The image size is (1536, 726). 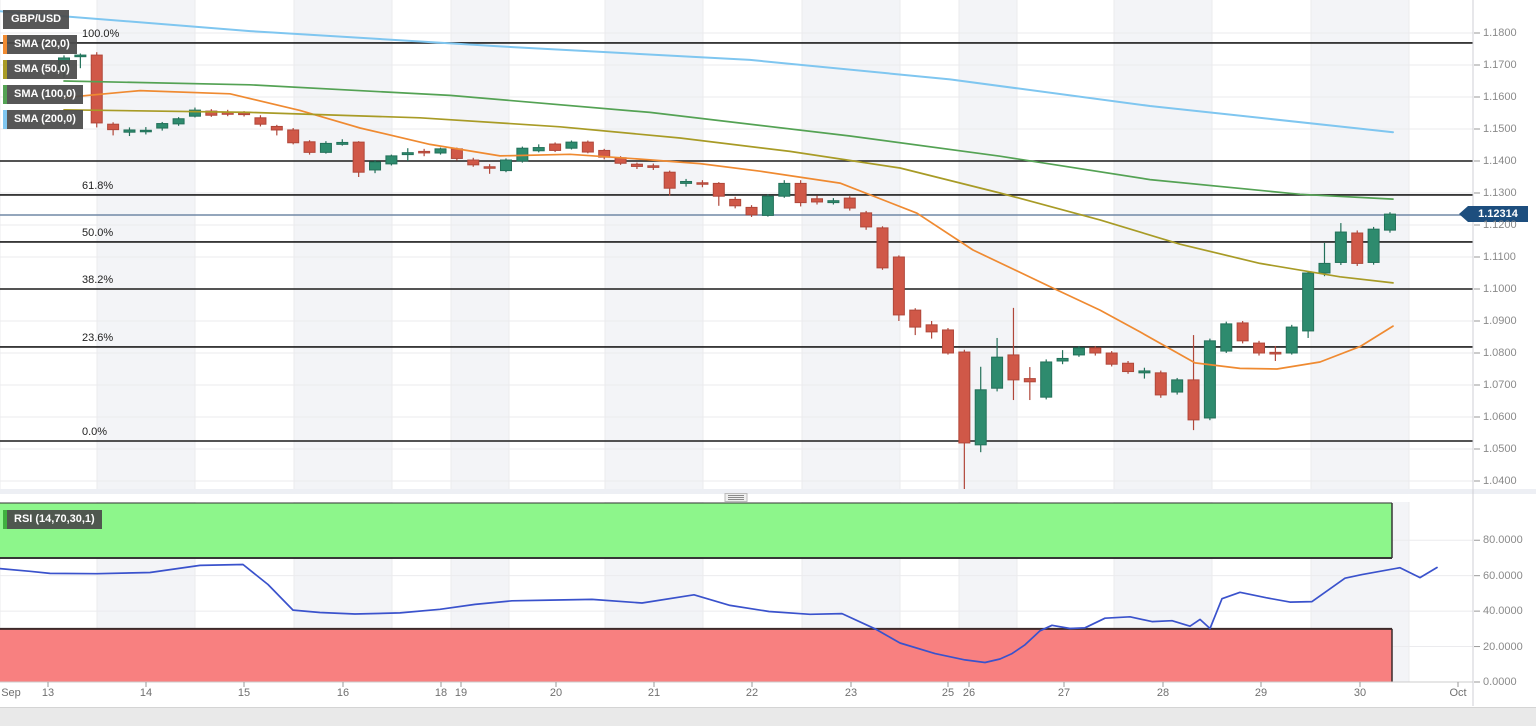 What do you see at coordinates (52, 519) in the screenshot?
I see `legend-rsi: RSI (14,70,30,1)` at bounding box center [52, 519].